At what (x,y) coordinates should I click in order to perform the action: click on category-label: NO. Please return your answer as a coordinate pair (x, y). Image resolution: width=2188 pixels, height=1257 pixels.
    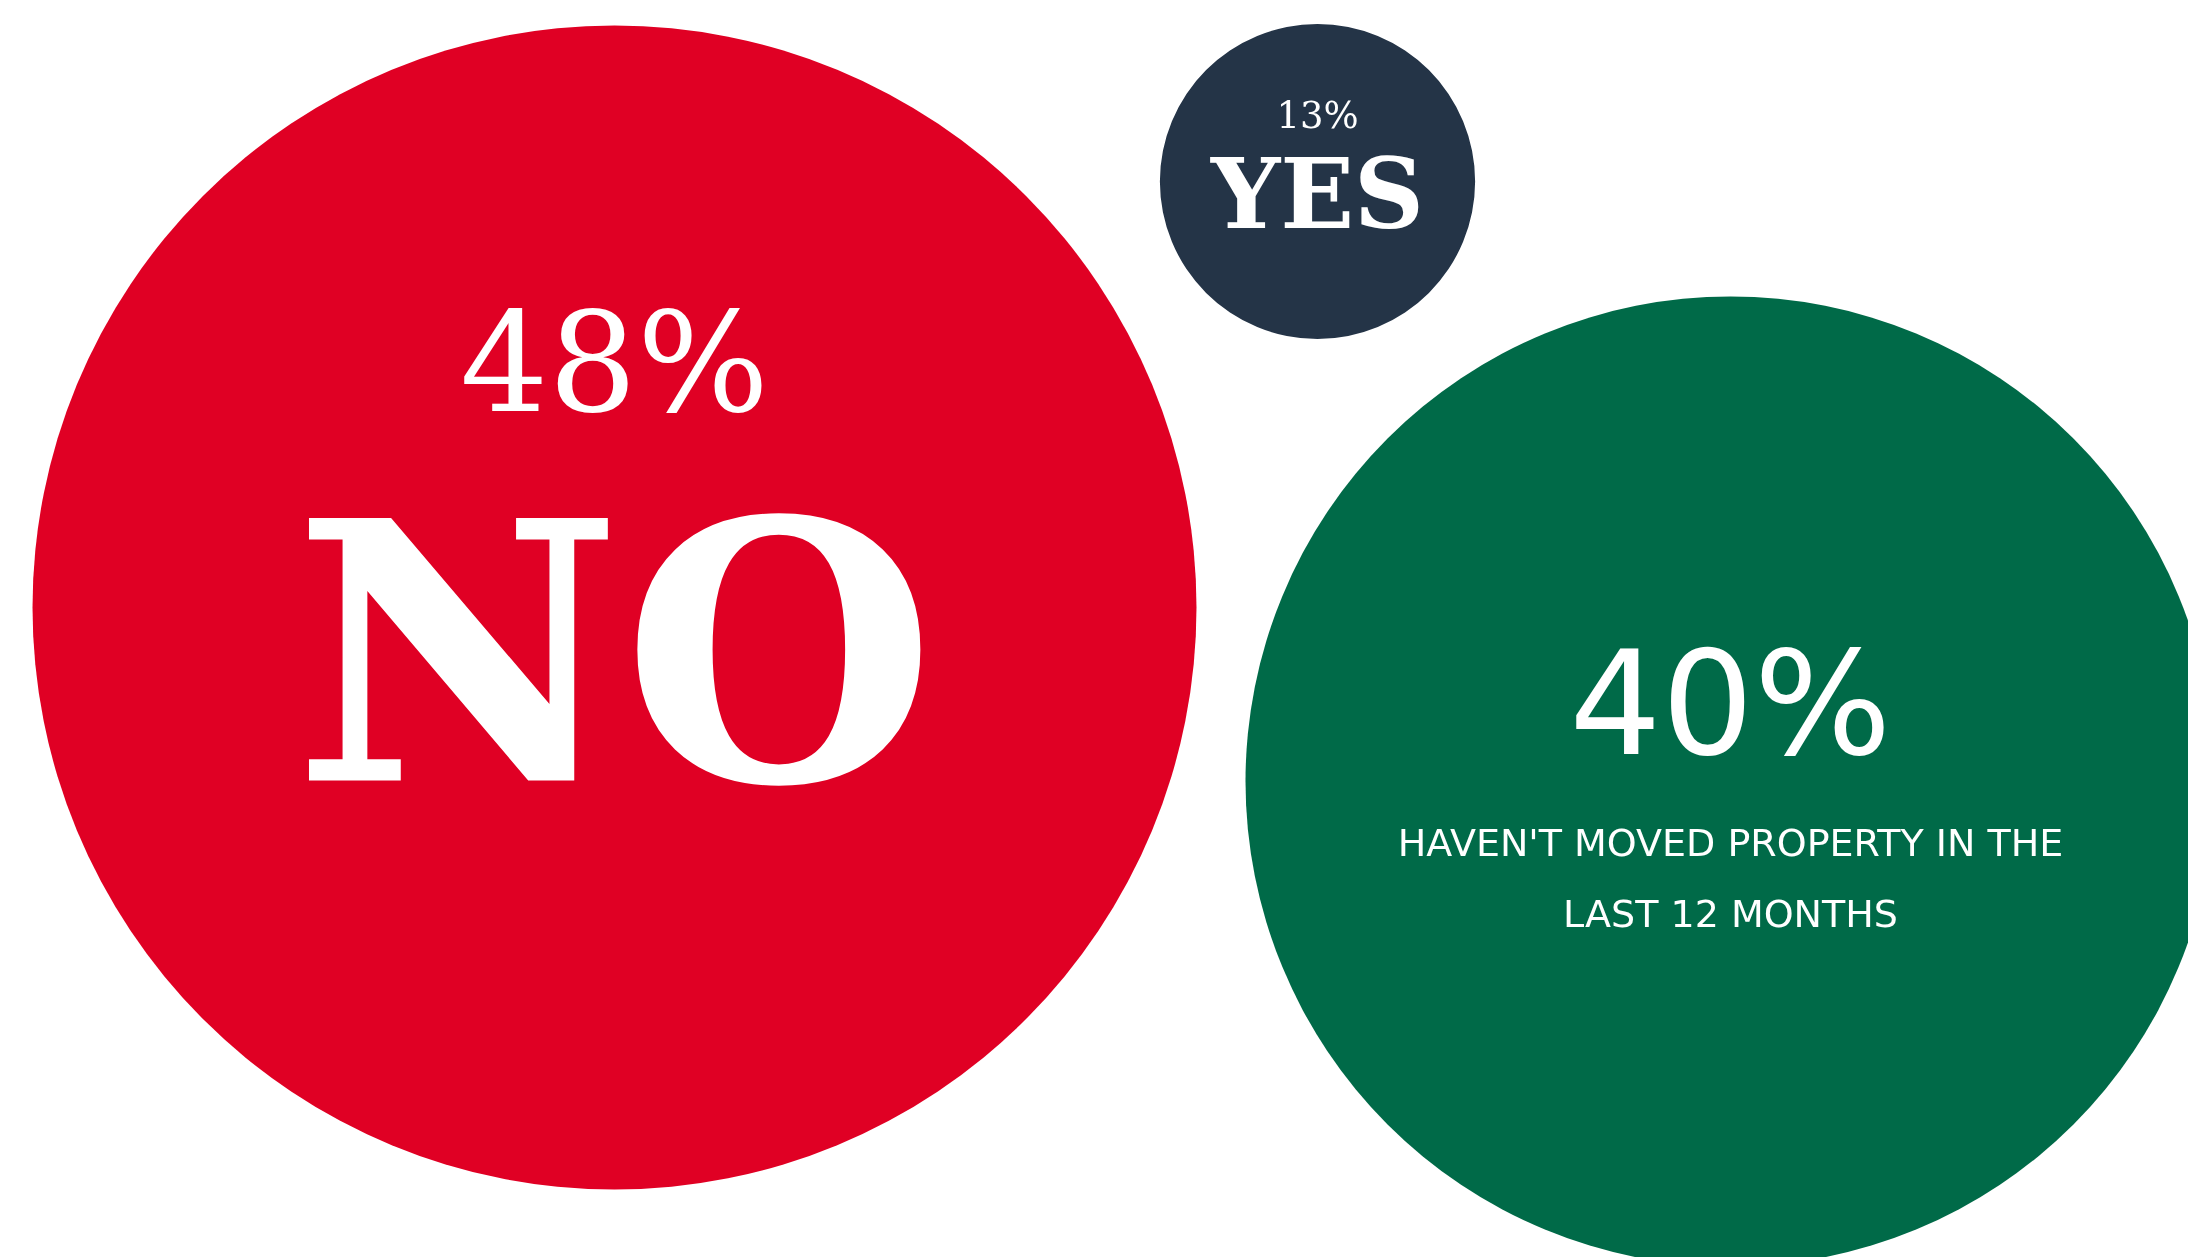
    Looking at the image, I should click on (614, 654).